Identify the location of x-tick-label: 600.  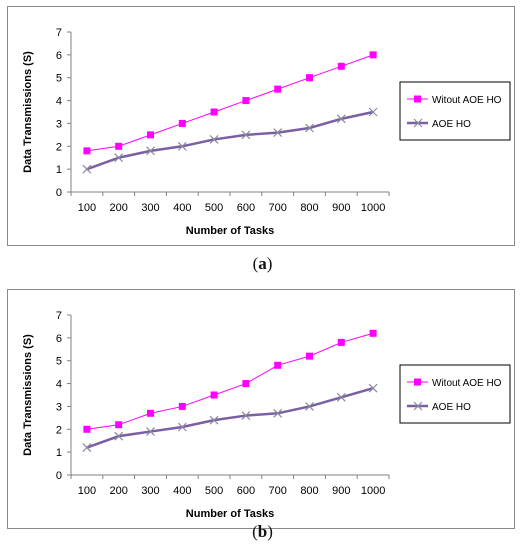
(246, 491).